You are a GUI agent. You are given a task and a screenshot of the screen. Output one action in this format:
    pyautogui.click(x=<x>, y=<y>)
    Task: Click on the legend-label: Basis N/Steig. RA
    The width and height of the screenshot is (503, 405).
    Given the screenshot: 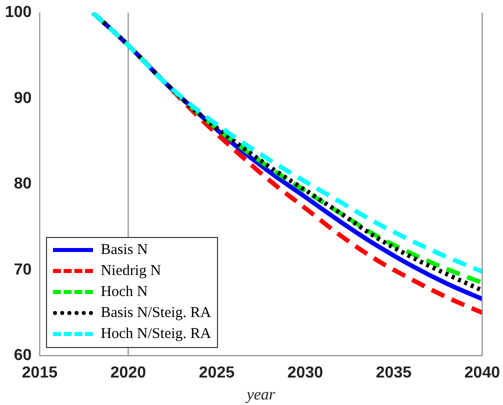 What is the action you would take?
    pyautogui.click(x=156, y=313)
    